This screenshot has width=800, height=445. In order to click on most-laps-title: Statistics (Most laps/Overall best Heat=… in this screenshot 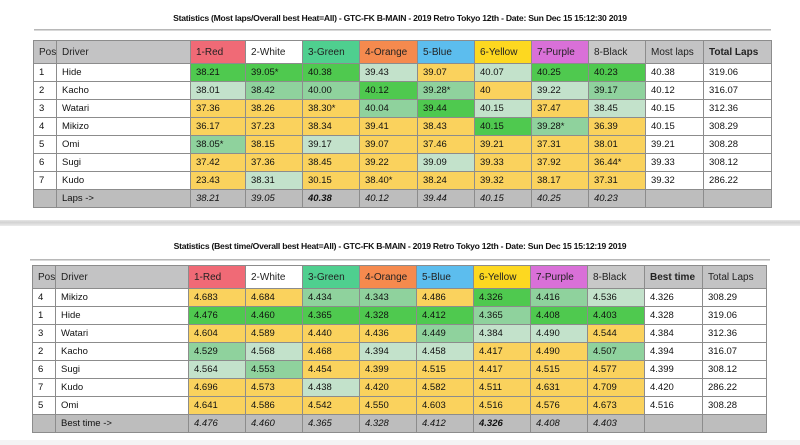, I will do `click(400, 18)`.